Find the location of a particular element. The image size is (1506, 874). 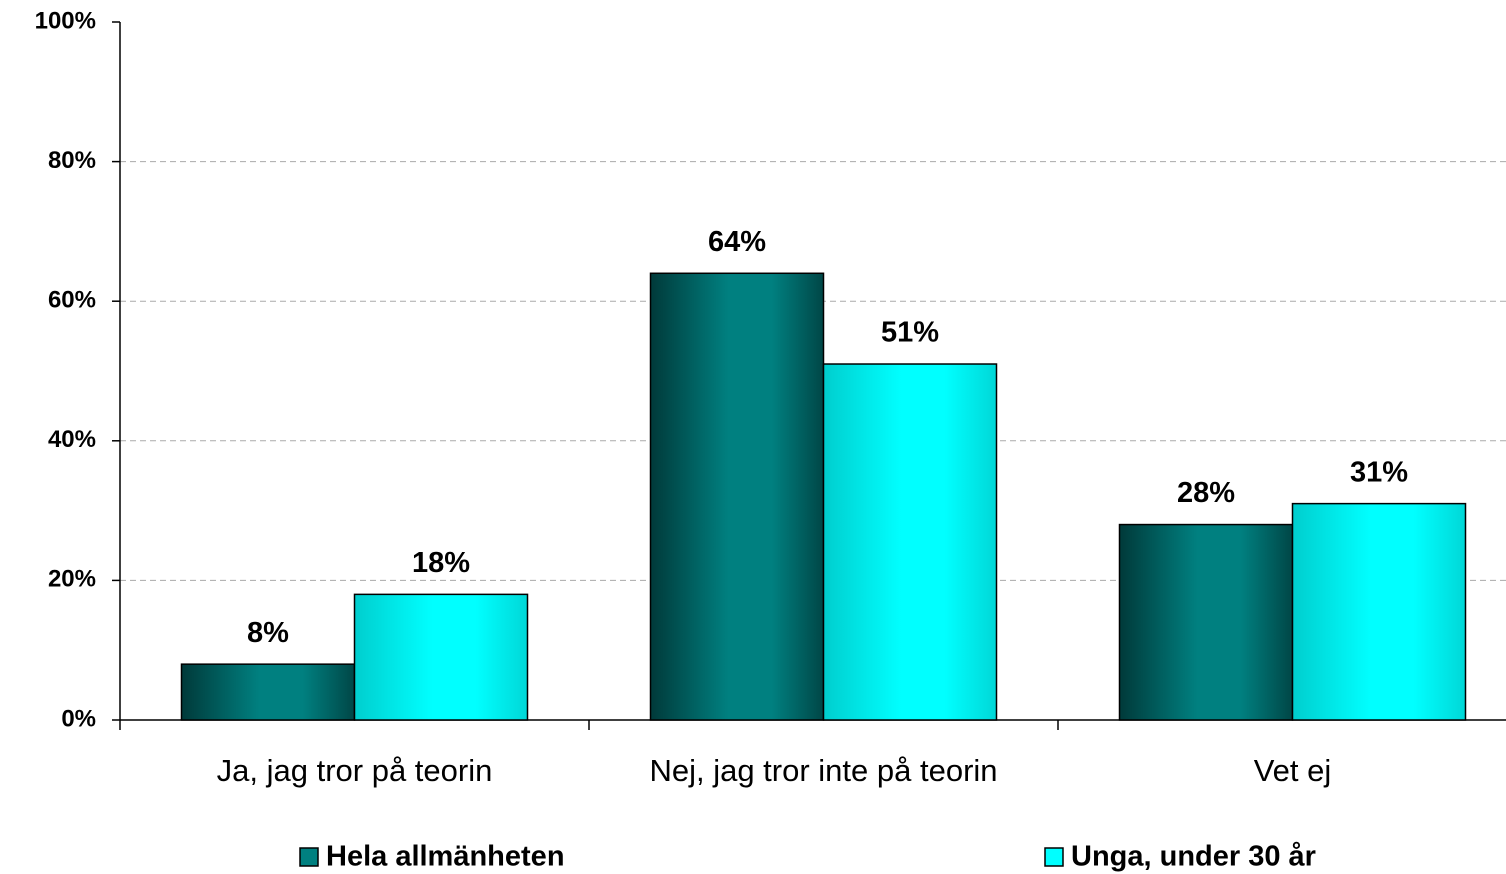

value-label: 31% is located at coordinates (1379, 472).